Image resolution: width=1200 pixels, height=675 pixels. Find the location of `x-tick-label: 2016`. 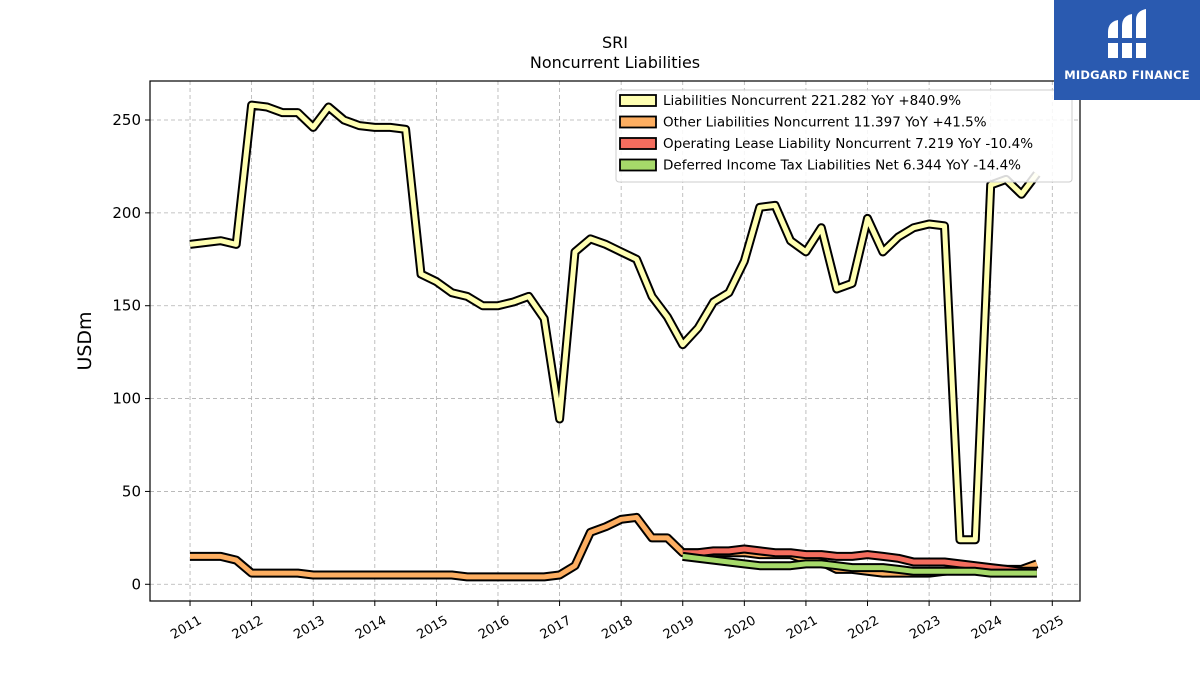

x-tick-label: 2016 is located at coordinates (494, 628).